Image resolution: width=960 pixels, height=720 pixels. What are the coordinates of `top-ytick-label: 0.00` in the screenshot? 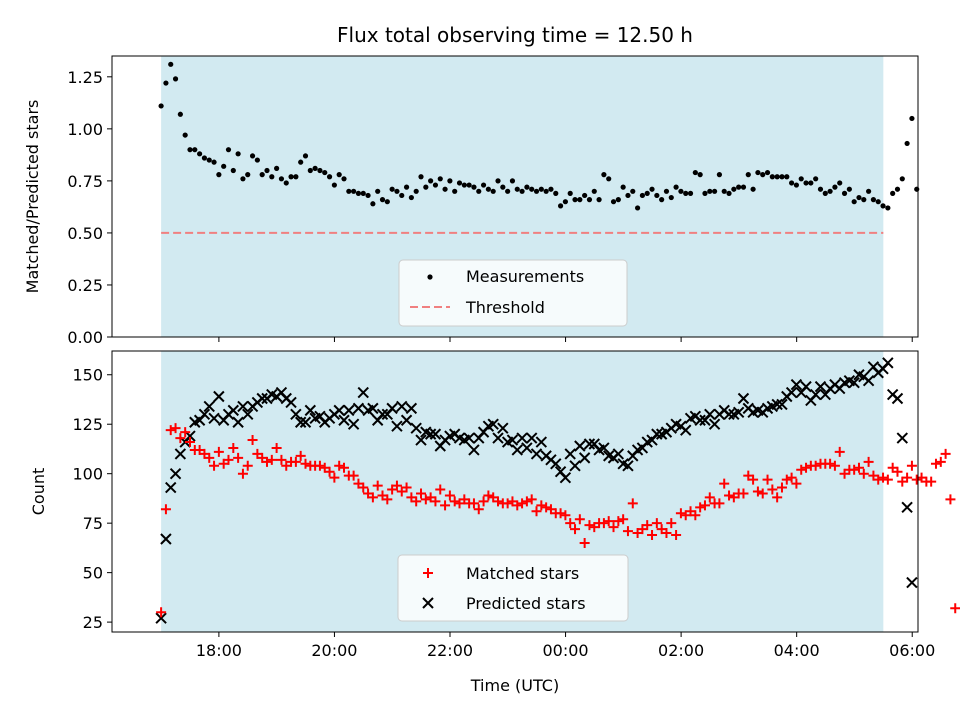 It's located at (85, 337).